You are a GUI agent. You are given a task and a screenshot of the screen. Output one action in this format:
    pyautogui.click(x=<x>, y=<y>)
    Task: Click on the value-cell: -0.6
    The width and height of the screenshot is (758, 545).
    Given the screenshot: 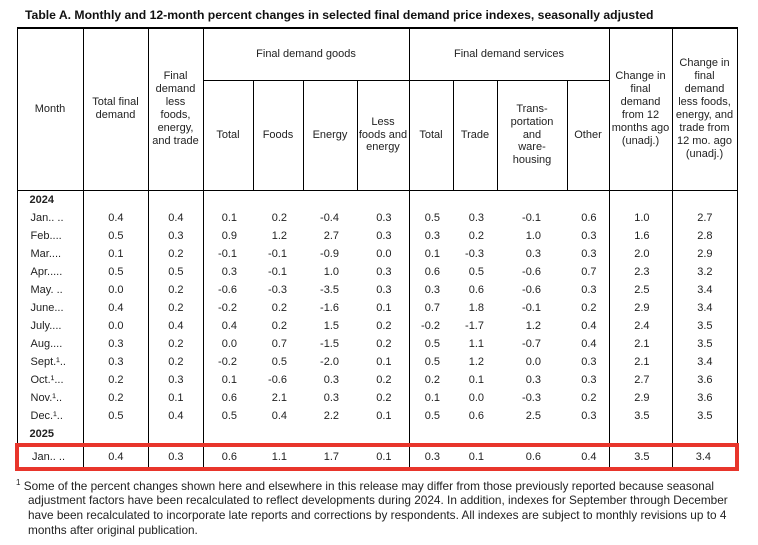 What is the action you would take?
    pyautogui.click(x=277, y=379)
    